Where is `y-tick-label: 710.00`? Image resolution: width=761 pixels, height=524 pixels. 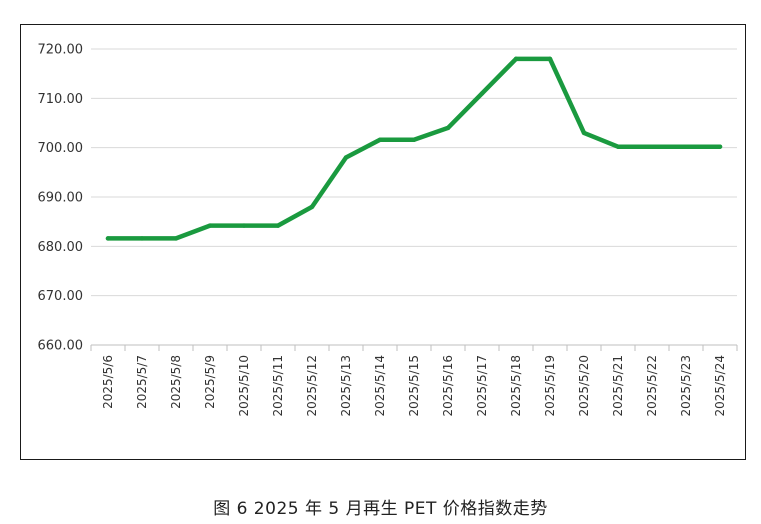 y-tick-label: 710.00 is located at coordinates (61, 99).